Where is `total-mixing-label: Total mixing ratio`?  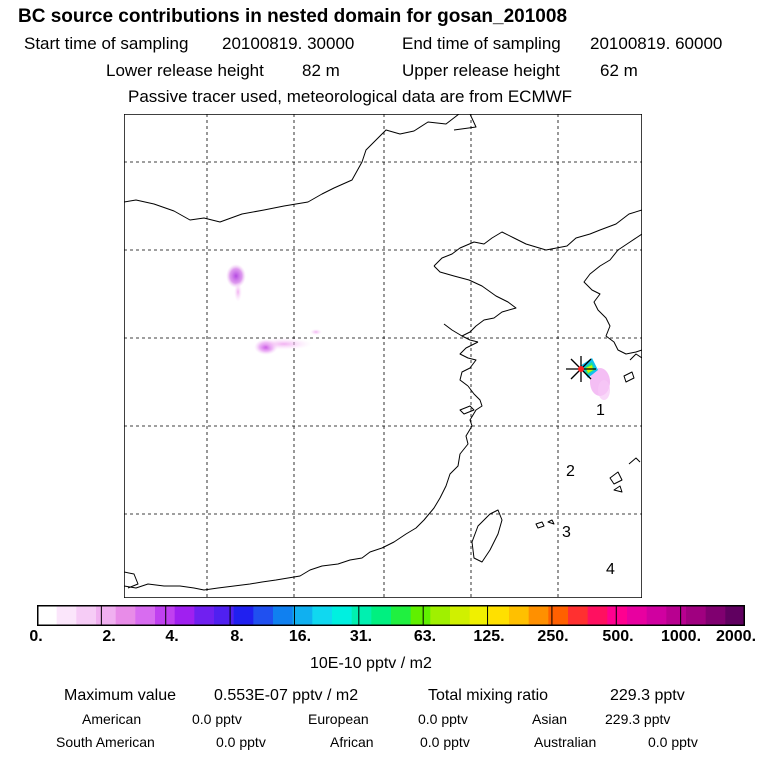 total-mixing-label: Total mixing ratio is located at coordinates (488, 695).